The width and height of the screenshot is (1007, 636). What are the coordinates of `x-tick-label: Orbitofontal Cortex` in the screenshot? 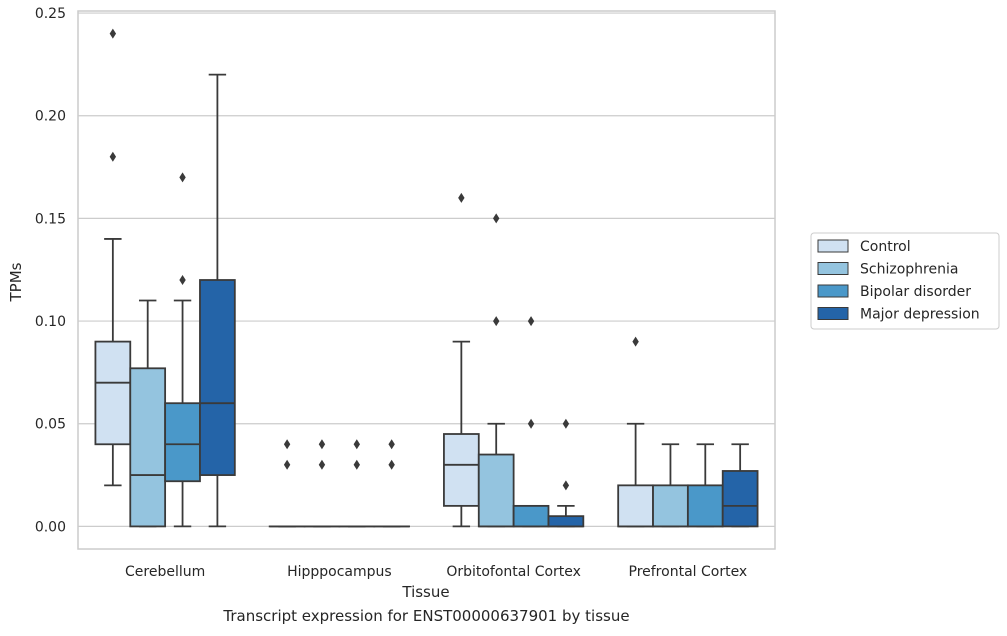 It's located at (513, 572).